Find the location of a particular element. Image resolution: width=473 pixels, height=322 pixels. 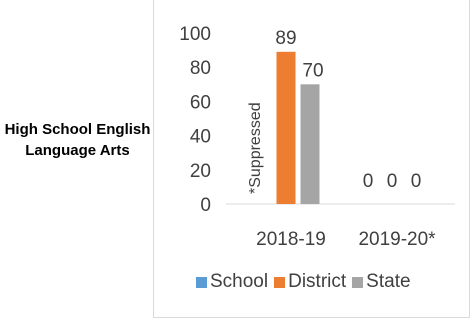

x-category-label: 2019-20* is located at coordinates (397, 239).